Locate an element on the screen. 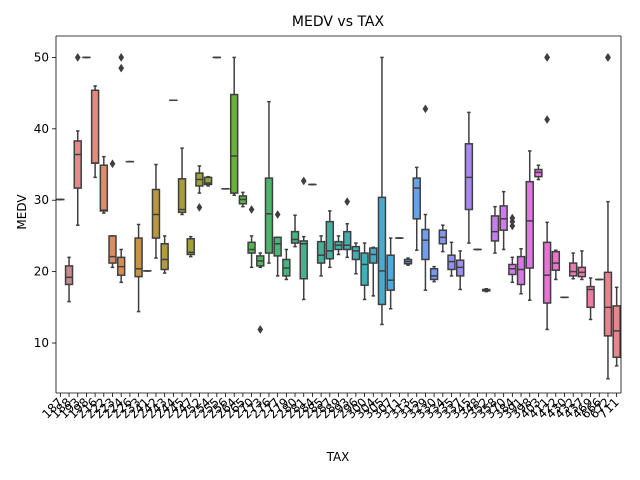 The height and width of the screenshot is (480, 640). x-axis-label: TAX is located at coordinates (338, 457).